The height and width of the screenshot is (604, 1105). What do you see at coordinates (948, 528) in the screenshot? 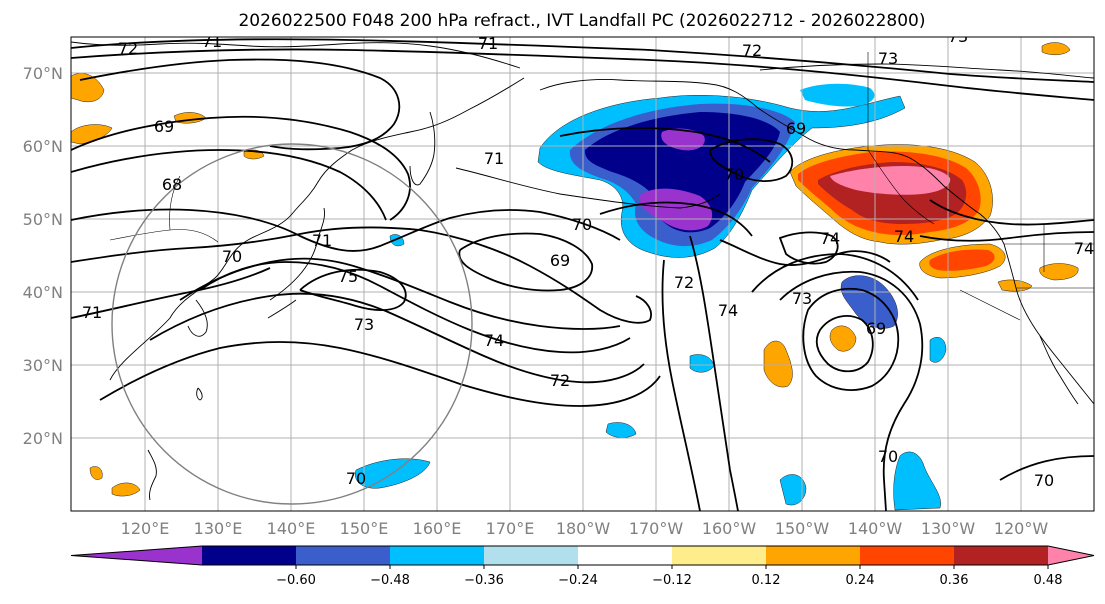
I see `lon-label: 130°W` at bounding box center [948, 528].